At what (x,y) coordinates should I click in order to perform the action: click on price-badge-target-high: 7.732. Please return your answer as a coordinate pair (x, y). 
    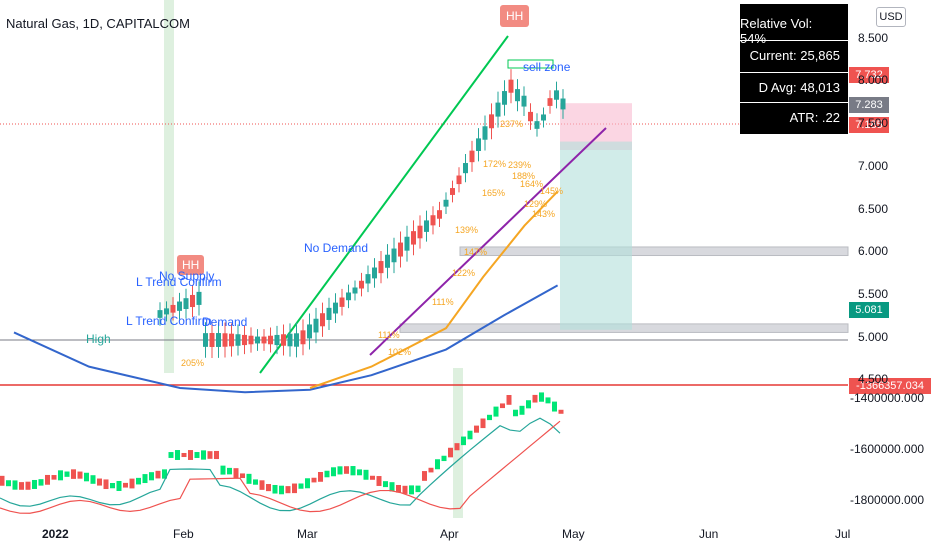
    Looking at the image, I should click on (869, 75).